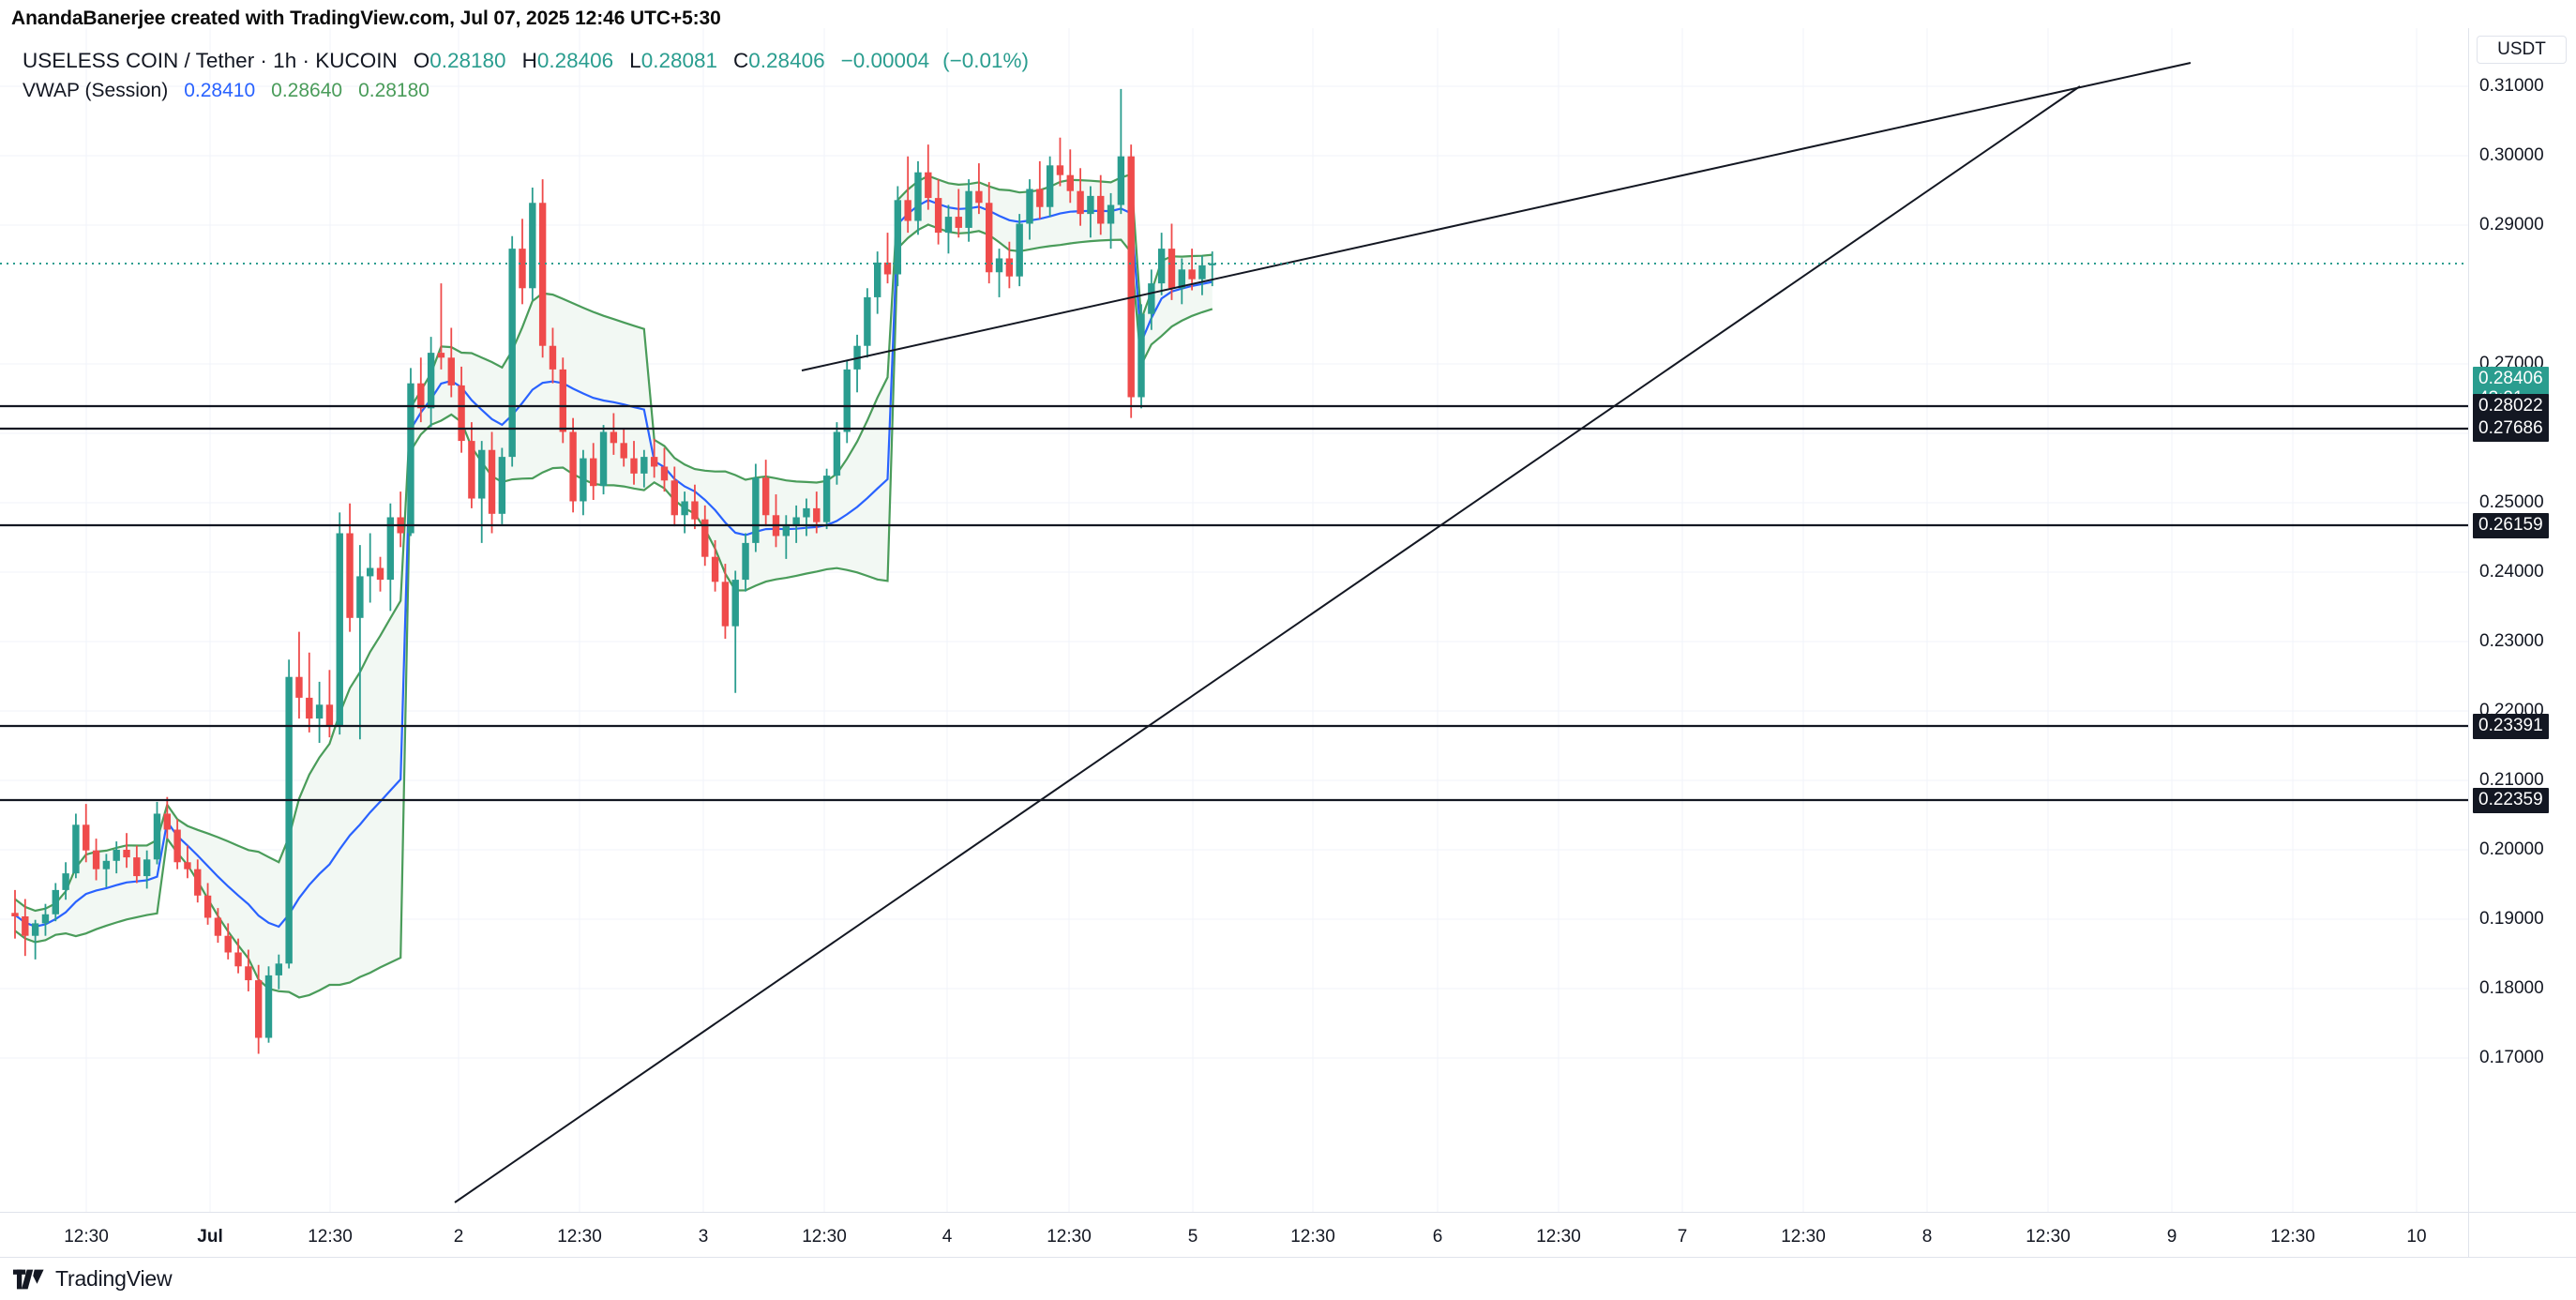 The image size is (2576, 1300). What do you see at coordinates (703, 1237) in the screenshot?
I see `time-tick: 3` at bounding box center [703, 1237].